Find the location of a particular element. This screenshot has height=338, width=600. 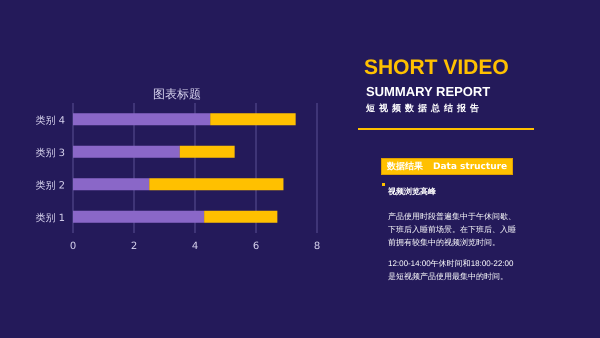

y-tick-label: 类别 1 is located at coordinates (50, 218).